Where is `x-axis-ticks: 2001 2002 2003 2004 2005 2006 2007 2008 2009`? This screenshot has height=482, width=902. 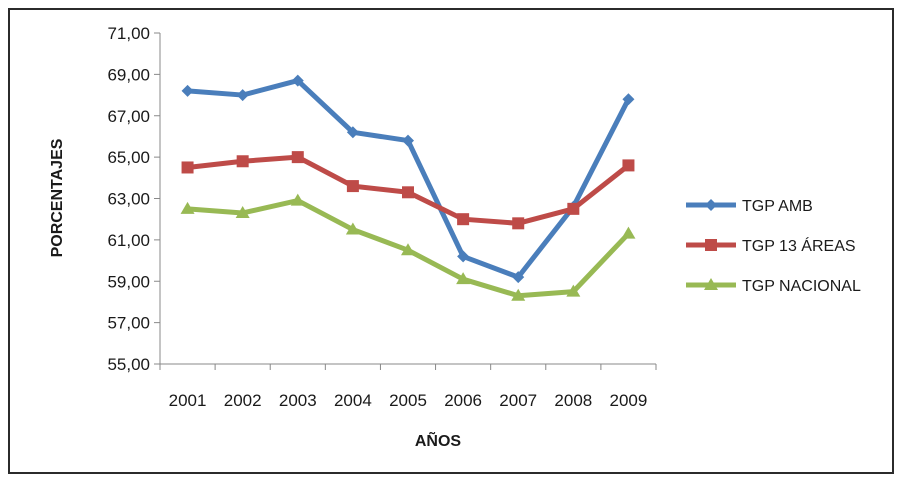 x-axis-ticks: 2001 2002 2003 2004 2005 2006 2007 2008 2009 is located at coordinates (408, 387).